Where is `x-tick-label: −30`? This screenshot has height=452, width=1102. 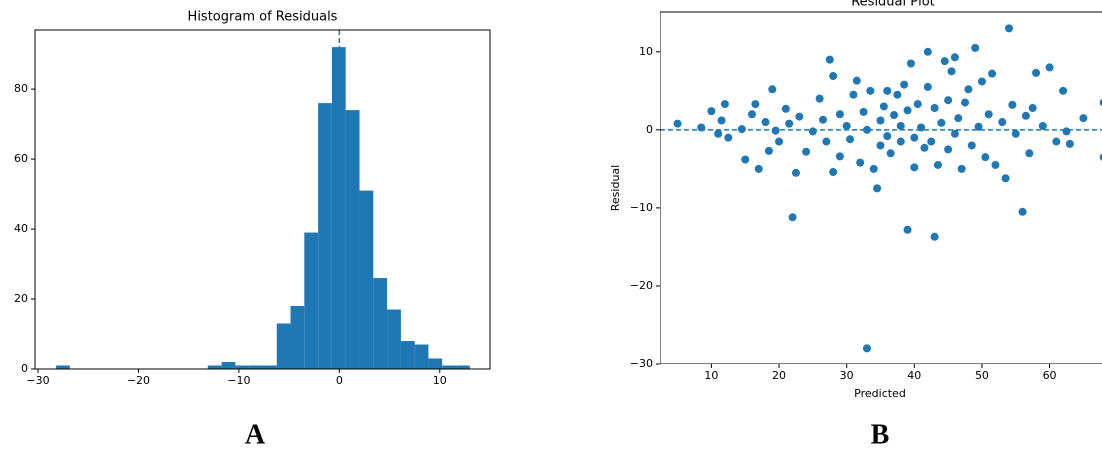
x-tick-label: −30 is located at coordinates (37, 380).